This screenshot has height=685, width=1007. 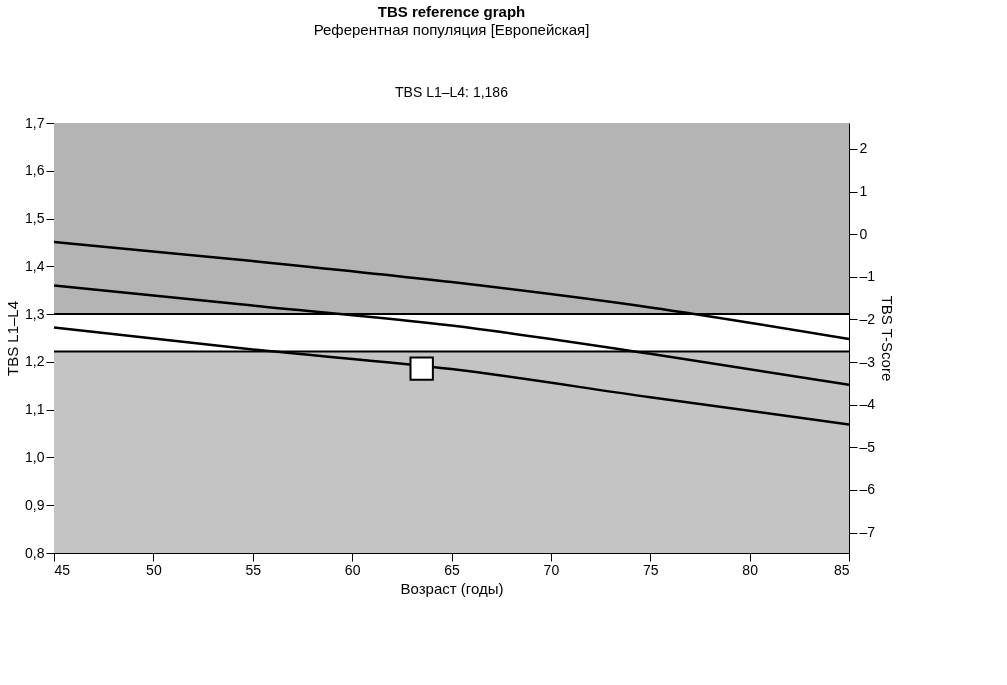 What do you see at coordinates (863, 233) in the screenshot?
I see `y2-tick-label: 0` at bounding box center [863, 233].